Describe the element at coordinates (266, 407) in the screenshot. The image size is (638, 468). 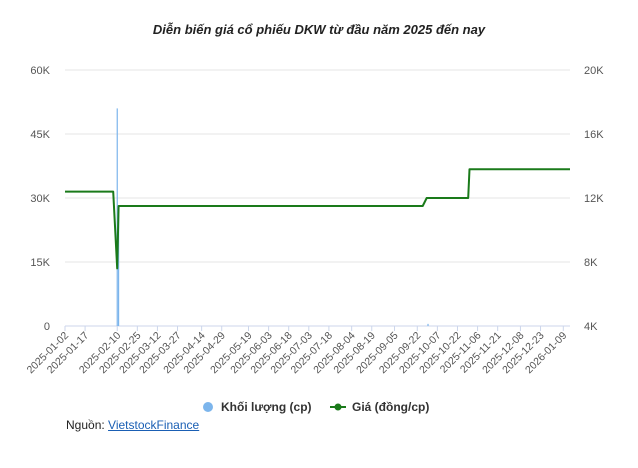
I see `legend-volume-label: Khối lượng (cp)` at that location.